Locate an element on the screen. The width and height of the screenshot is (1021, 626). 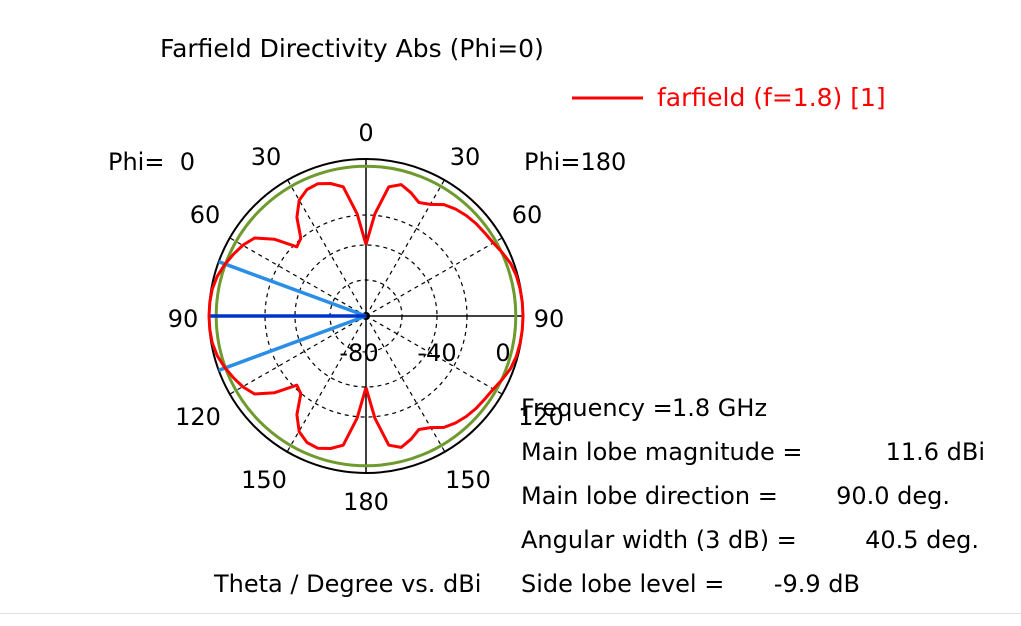
angle-label-left-90: 90 is located at coordinates (183, 319).